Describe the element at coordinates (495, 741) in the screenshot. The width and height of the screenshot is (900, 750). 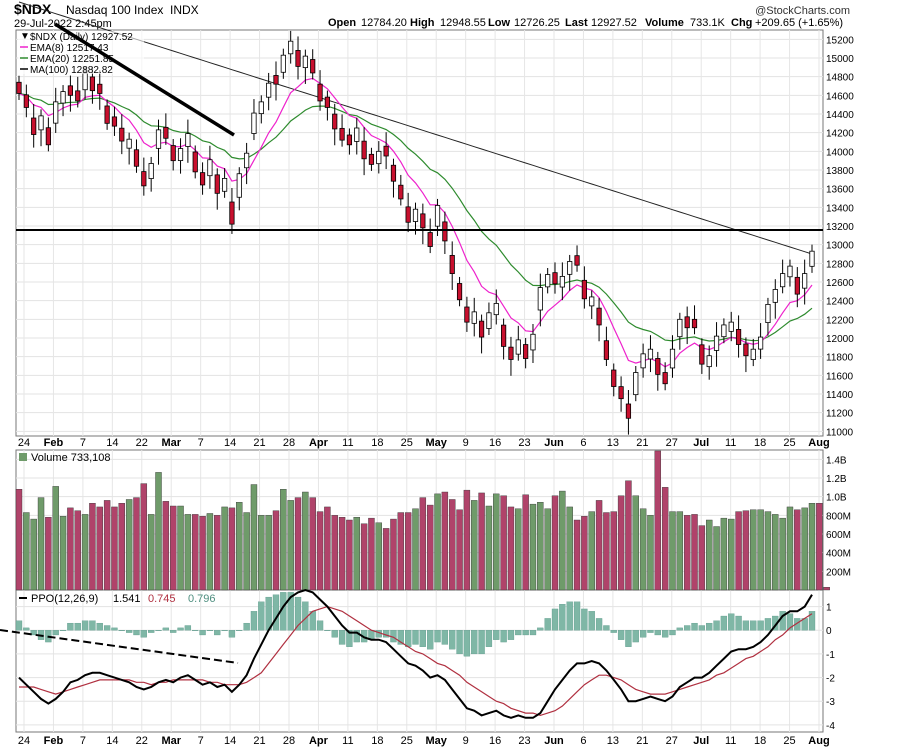
I see `x-tick-label: 16` at that location.